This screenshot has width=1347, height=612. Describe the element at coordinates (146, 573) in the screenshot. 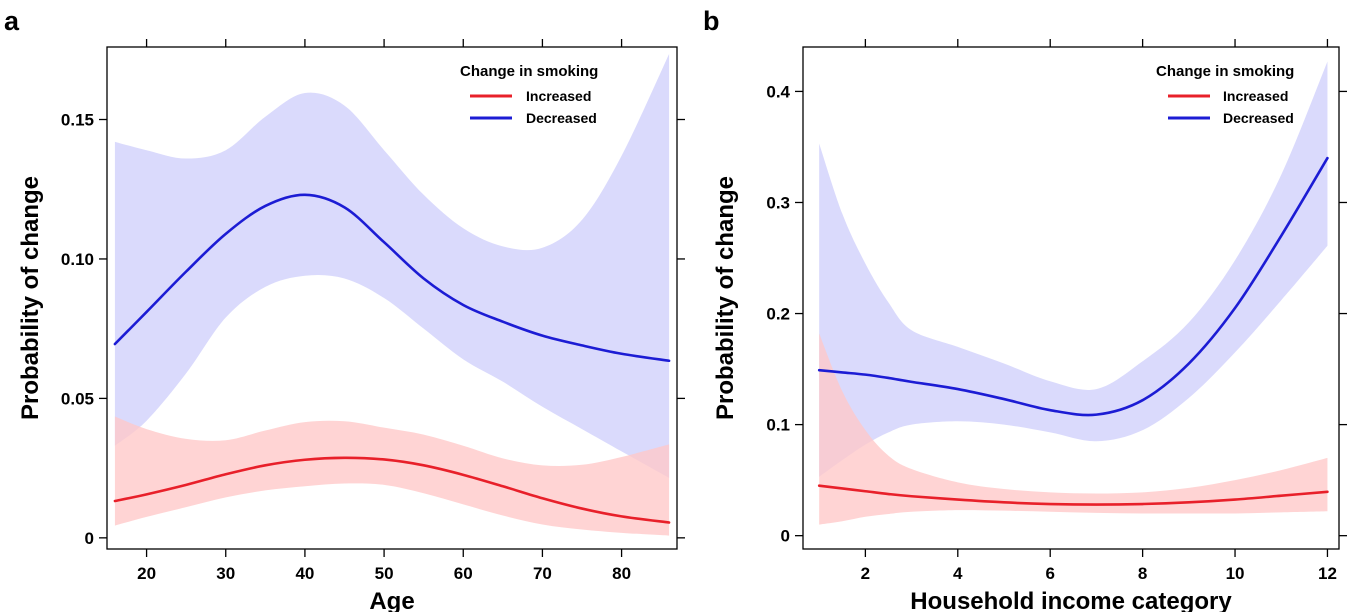

I see `panel-a-x-tick-label: 20` at that location.